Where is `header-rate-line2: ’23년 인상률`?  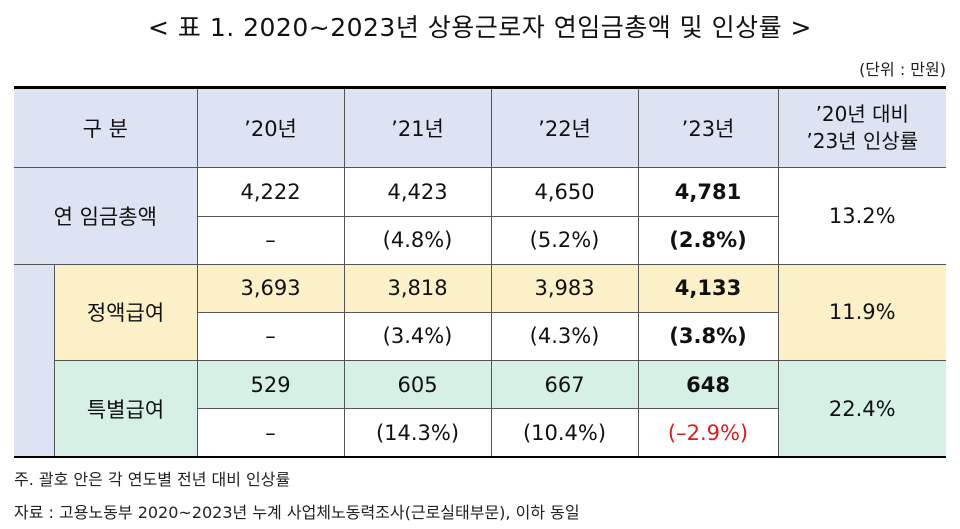 header-rate-line2: ’23년 인상률 is located at coordinates (862, 141).